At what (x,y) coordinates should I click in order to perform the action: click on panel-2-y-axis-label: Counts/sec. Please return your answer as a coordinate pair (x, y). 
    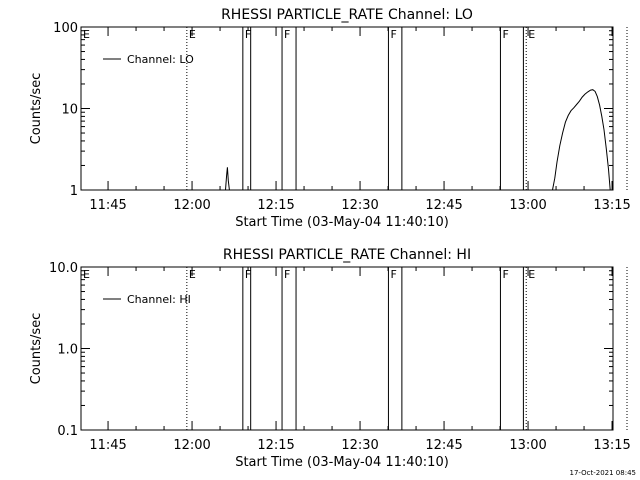
    Looking at the image, I should click on (36, 349).